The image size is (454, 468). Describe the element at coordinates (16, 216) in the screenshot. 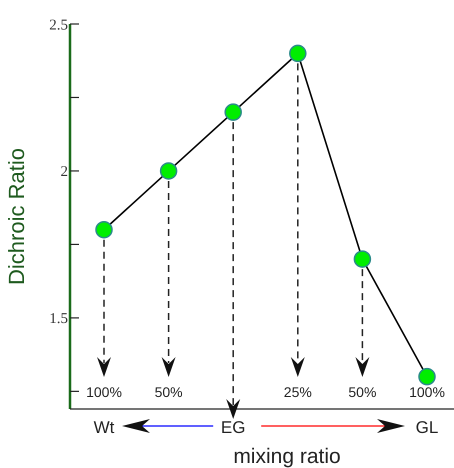

I see `y-axis-title: Dichroic Ratio` at that location.